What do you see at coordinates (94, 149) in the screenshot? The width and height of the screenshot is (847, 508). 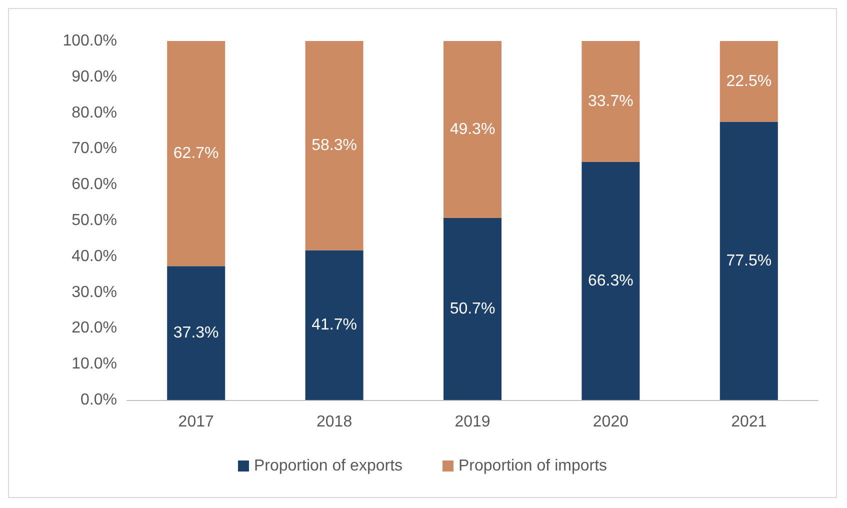 I see `y-tick-label: 70.0%` at bounding box center [94, 149].